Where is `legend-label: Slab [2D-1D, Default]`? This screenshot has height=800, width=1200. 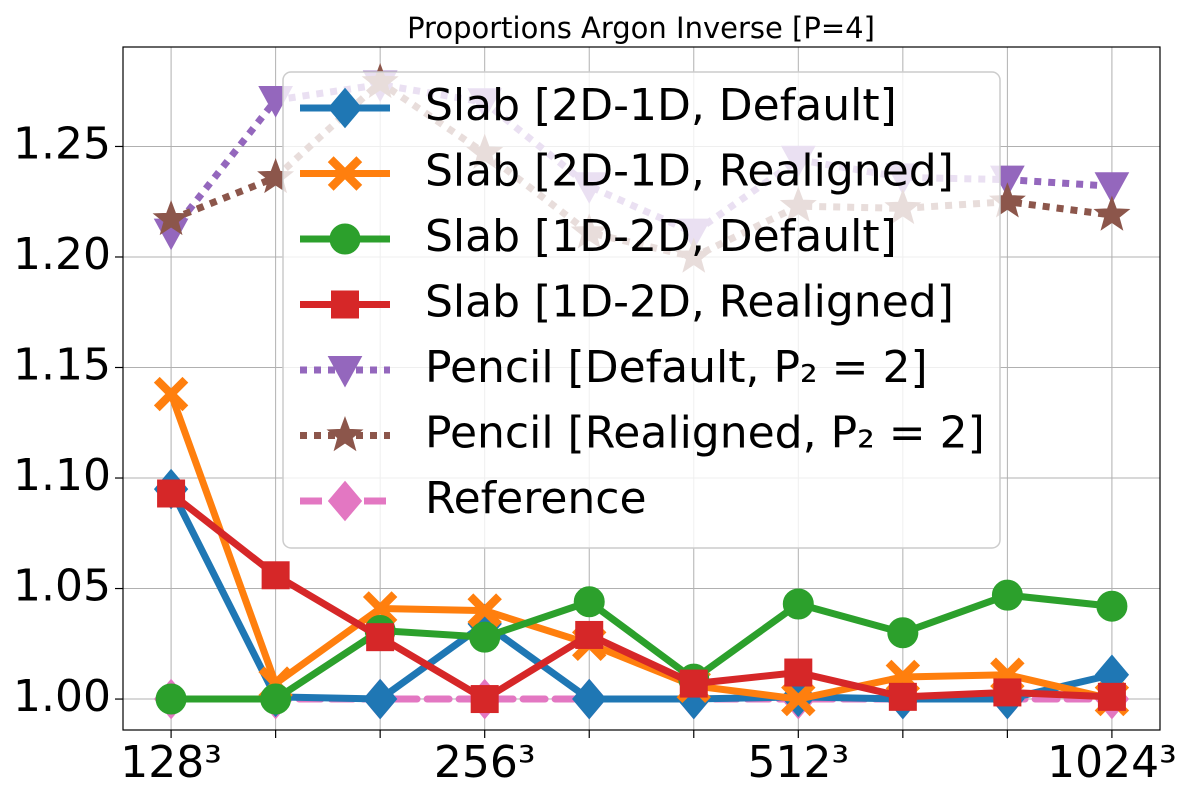
legend-label: Slab [2D-1D, Default] is located at coordinates (661, 105).